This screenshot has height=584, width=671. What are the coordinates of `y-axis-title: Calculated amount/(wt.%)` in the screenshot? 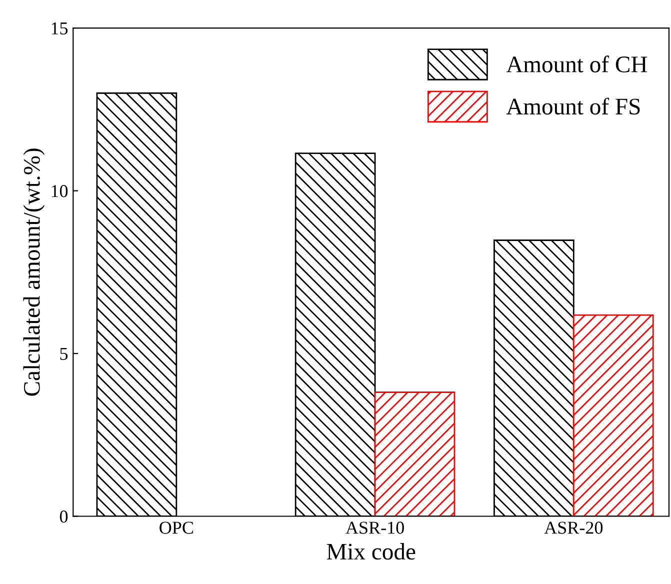 It's located at (34, 272).